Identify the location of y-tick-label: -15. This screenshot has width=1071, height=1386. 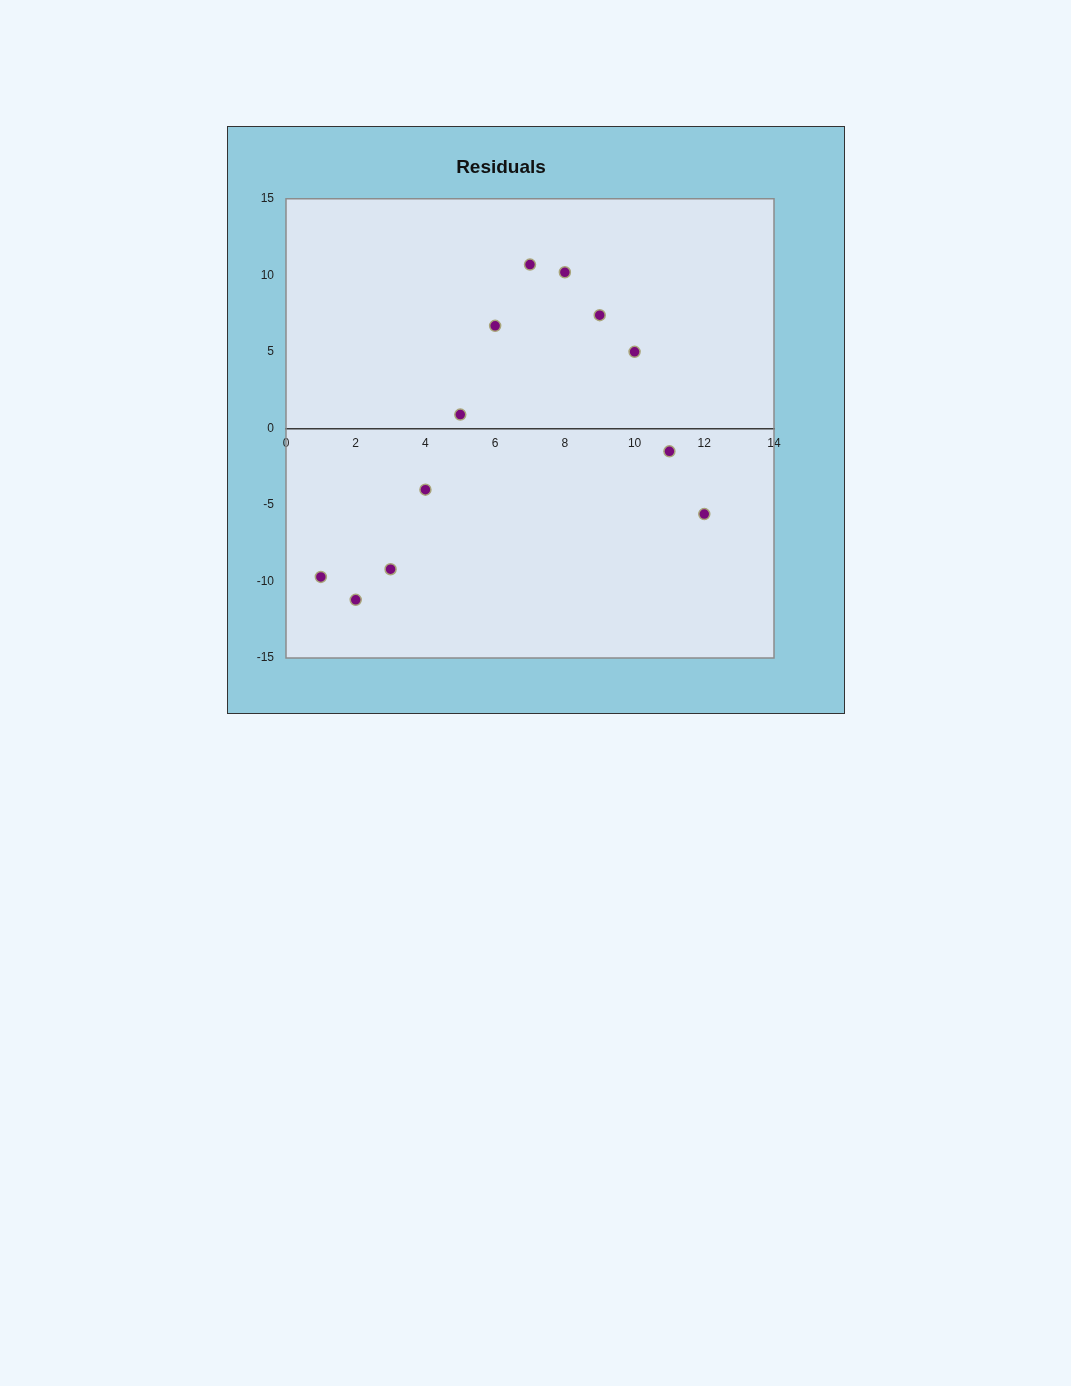
(265, 657).